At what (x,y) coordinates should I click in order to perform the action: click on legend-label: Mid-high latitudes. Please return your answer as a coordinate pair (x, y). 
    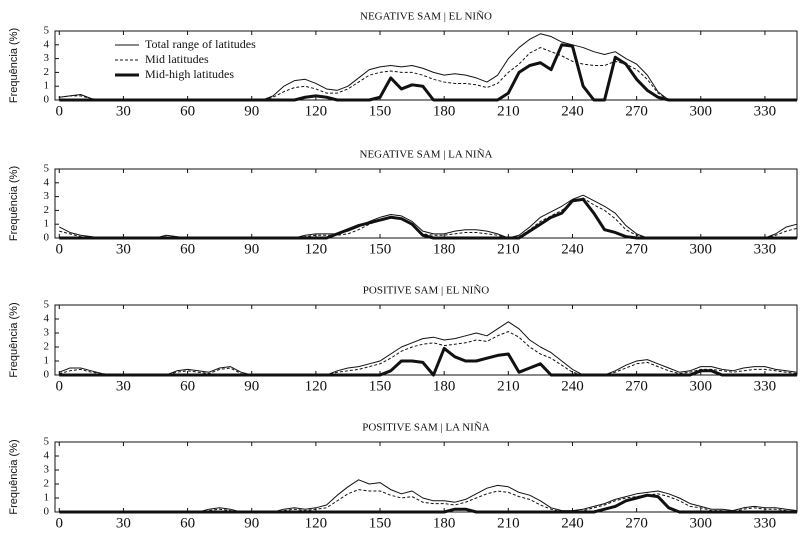
    Looking at the image, I should click on (189, 74).